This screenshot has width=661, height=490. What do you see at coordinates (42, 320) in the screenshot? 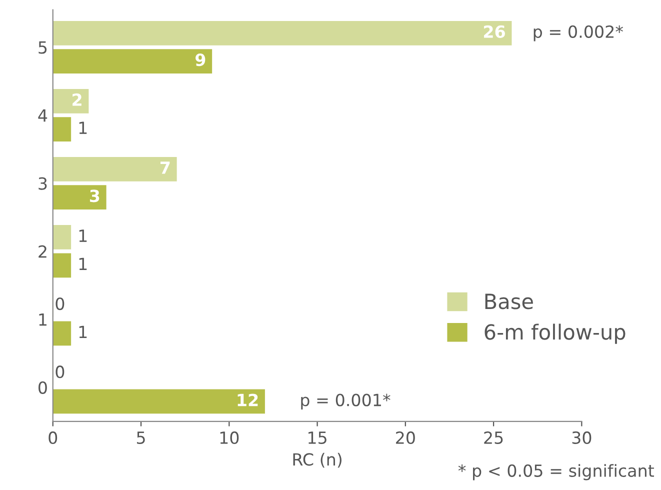
I see `y-tick-label: 1` at bounding box center [42, 320].